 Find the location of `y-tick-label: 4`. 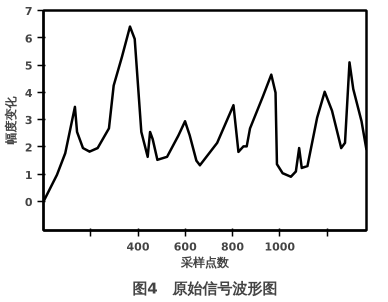

y-tick-label: 4 is located at coordinates (28, 93).